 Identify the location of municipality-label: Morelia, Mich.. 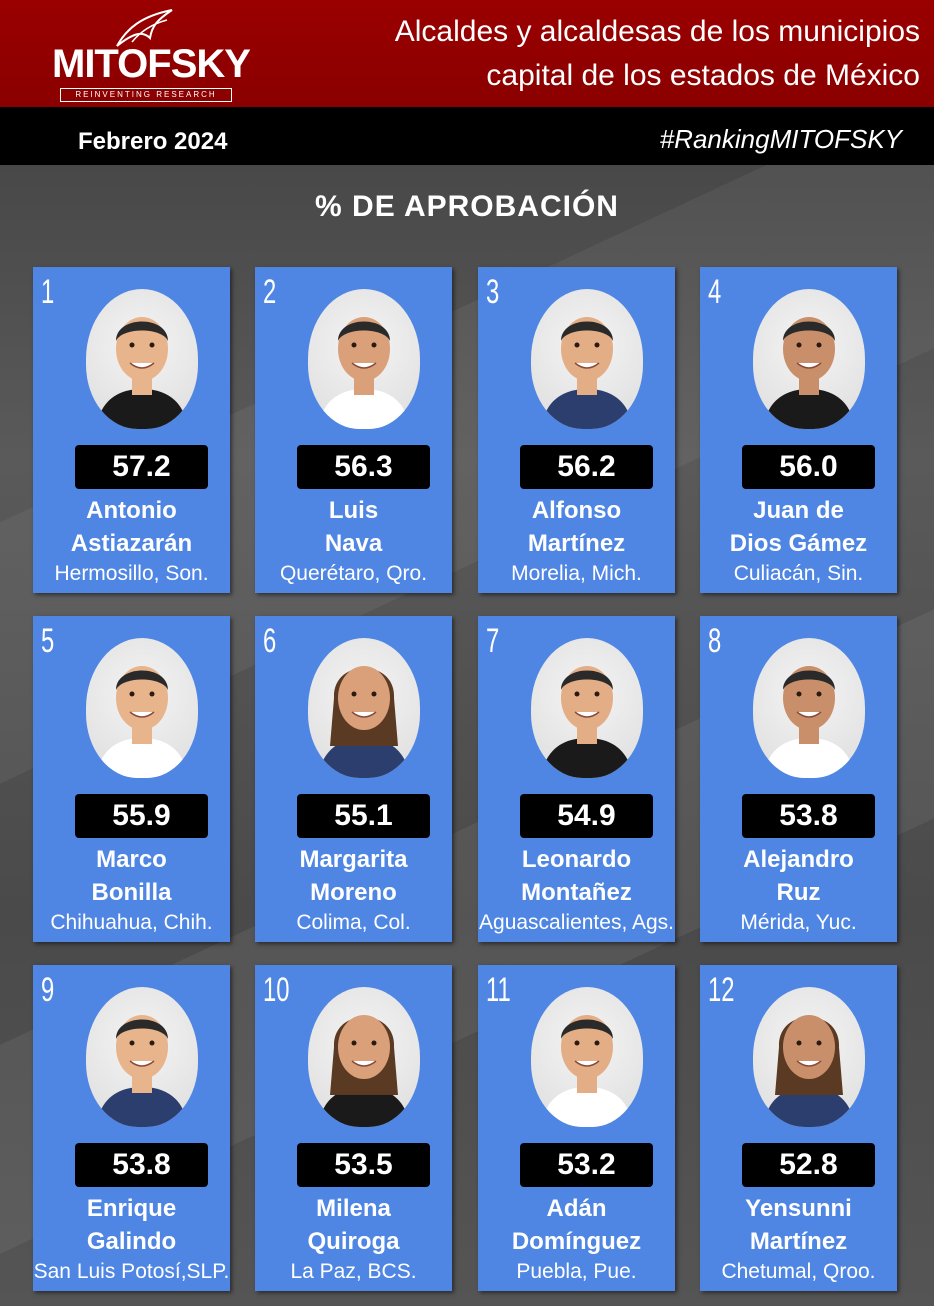
(576, 573).